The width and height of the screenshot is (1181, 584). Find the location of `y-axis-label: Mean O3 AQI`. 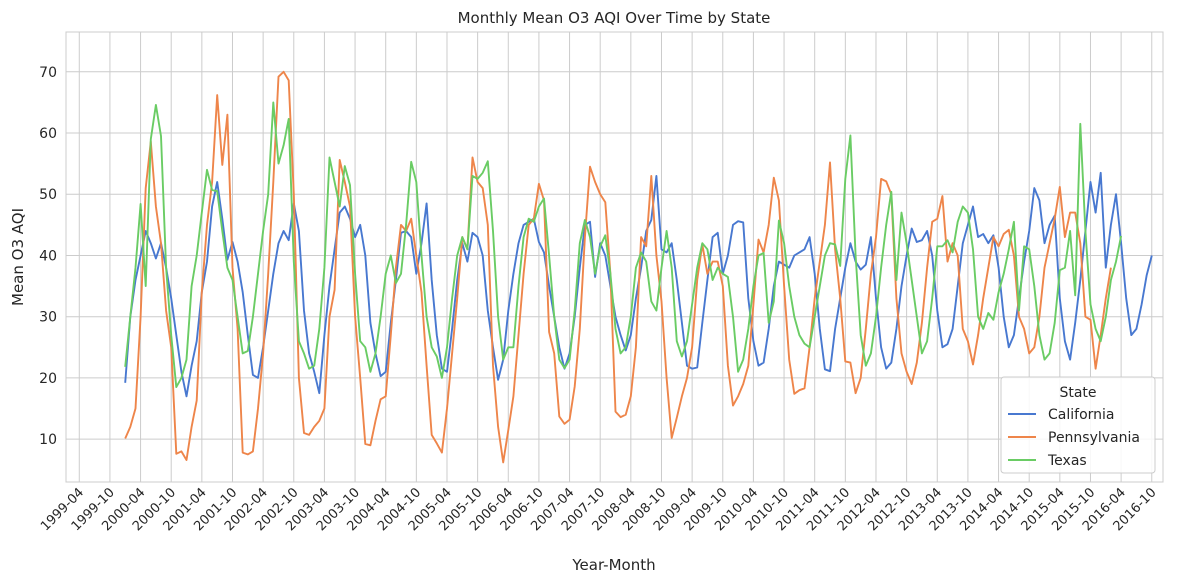

y-axis-label: Mean O3 AQI is located at coordinates (18, 257).